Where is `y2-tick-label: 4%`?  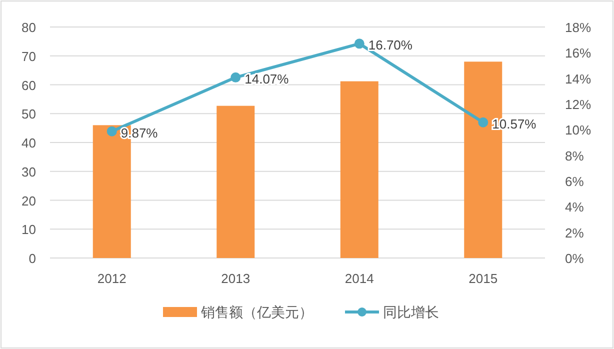 y2-tick-label: 4% is located at coordinates (574, 207).